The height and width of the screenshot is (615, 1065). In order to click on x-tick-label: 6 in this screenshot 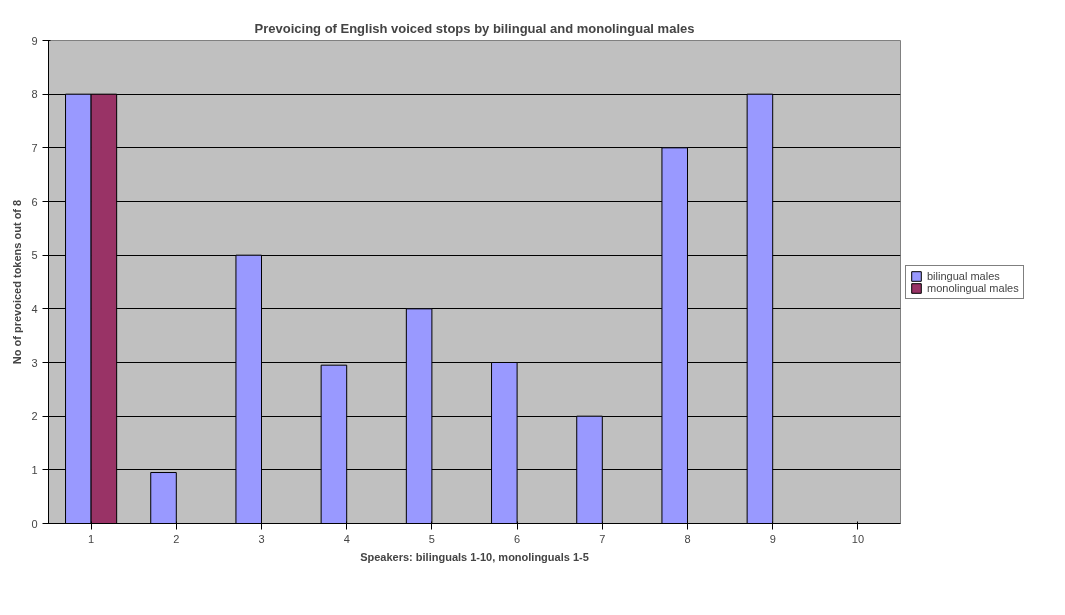, I will do `click(517, 538)`.